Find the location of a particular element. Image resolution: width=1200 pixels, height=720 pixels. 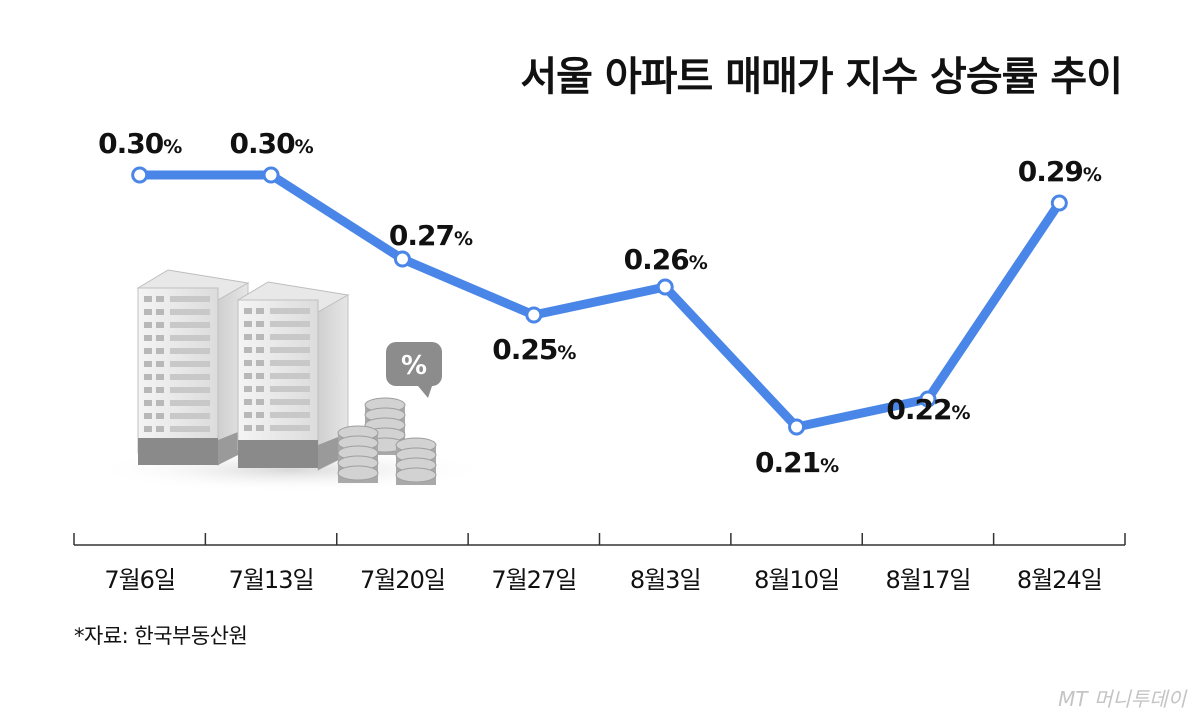

x-tick-label: 7월27일 is located at coordinates (533, 580).